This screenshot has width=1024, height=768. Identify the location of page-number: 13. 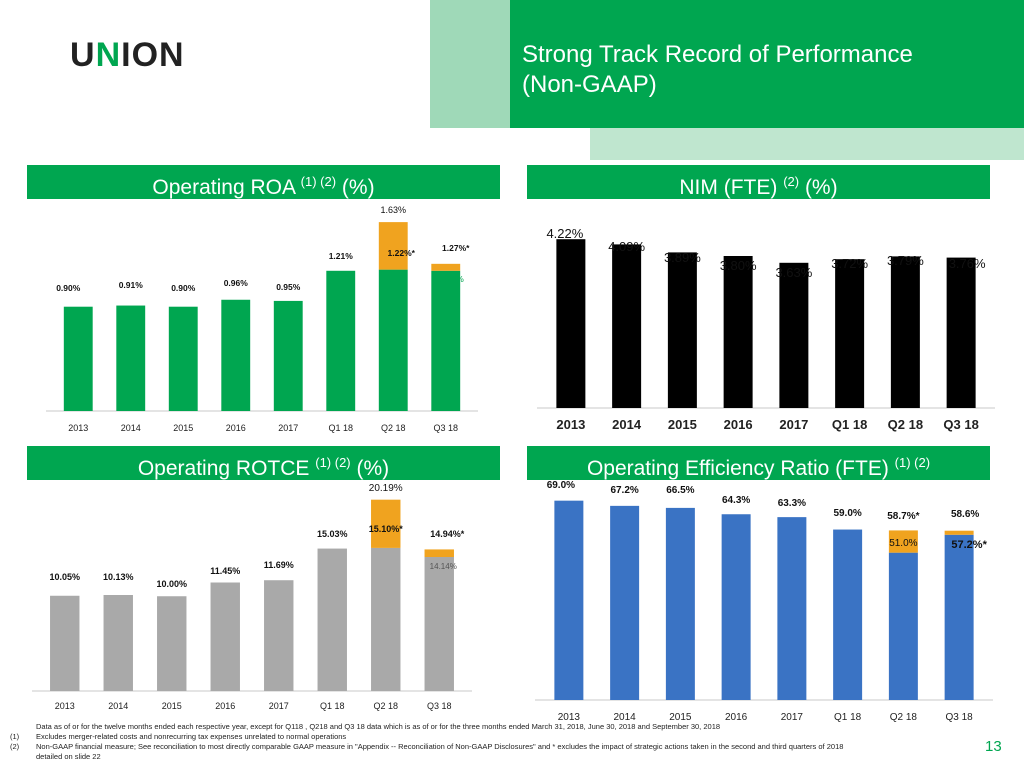
(993, 746).